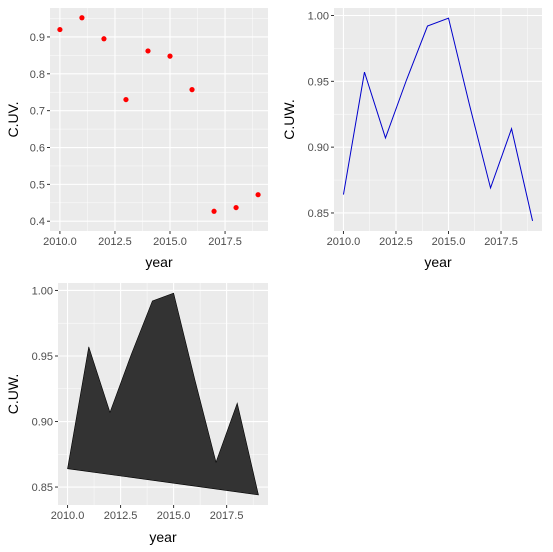 This screenshot has height=552, width=553. Describe the element at coordinates (37, 185) in the screenshot. I see `y-tick-label: 0.5` at that location.